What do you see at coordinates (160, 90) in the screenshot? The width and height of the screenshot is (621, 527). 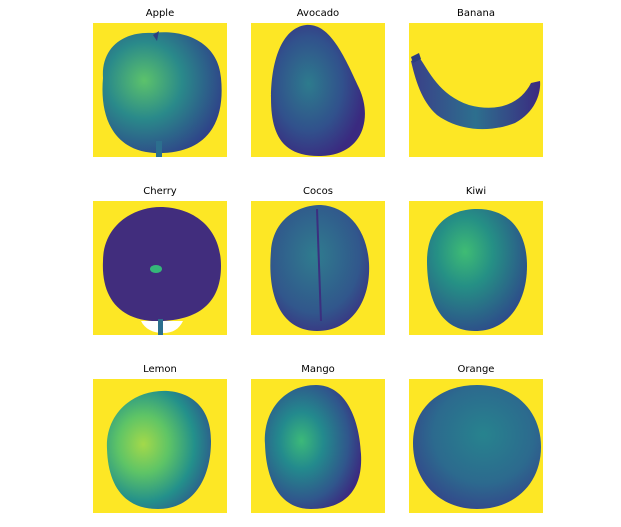 I see `apple-image` at bounding box center [160, 90].